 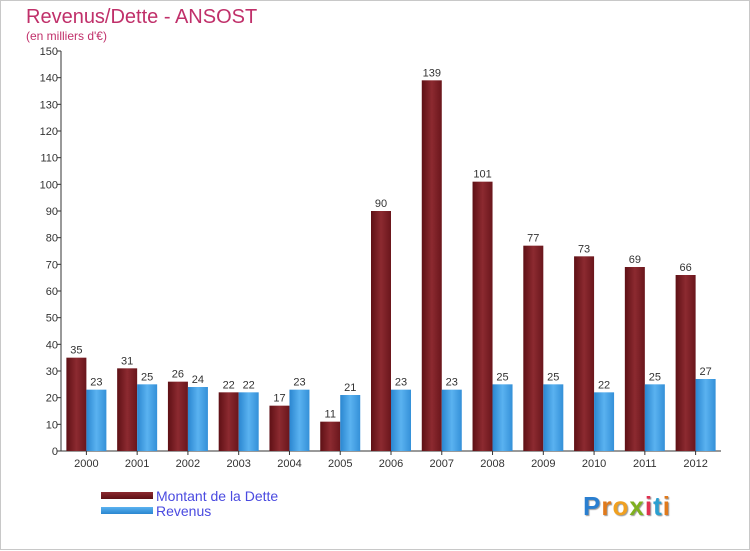 I want to click on x-tick-label: 2007, so click(x=442, y=464).